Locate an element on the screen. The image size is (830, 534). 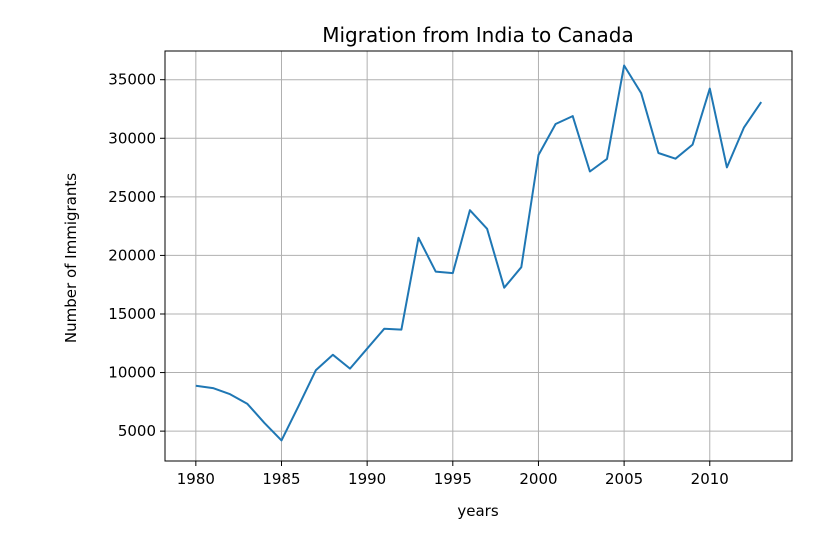
y-tick-label: 30000 is located at coordinates (132, 138).